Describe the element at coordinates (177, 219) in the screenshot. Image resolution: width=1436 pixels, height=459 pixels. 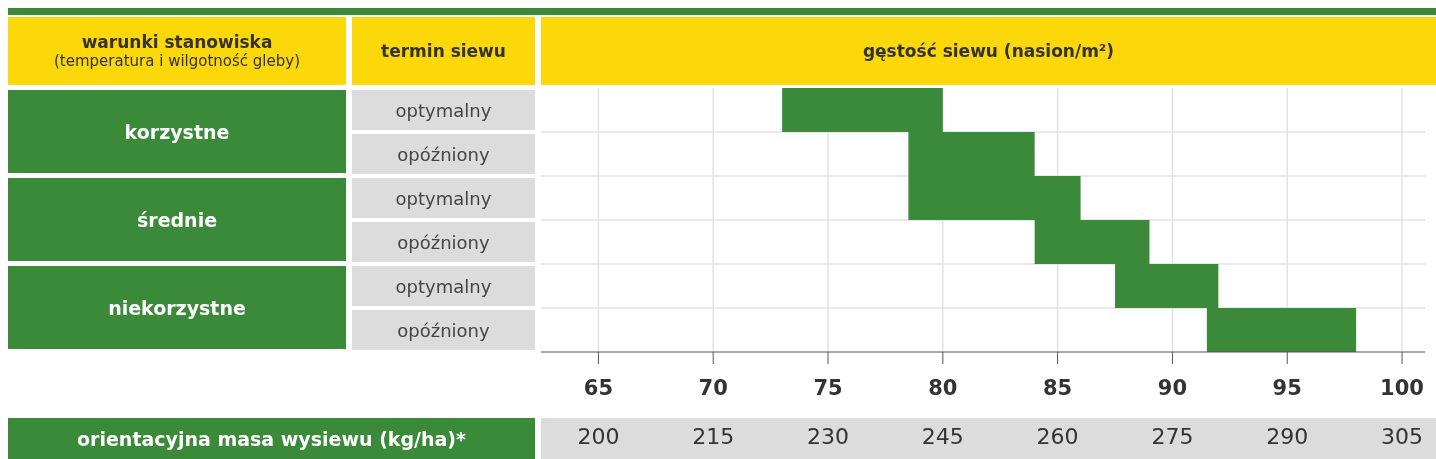
I see `text: średnie` at that location.